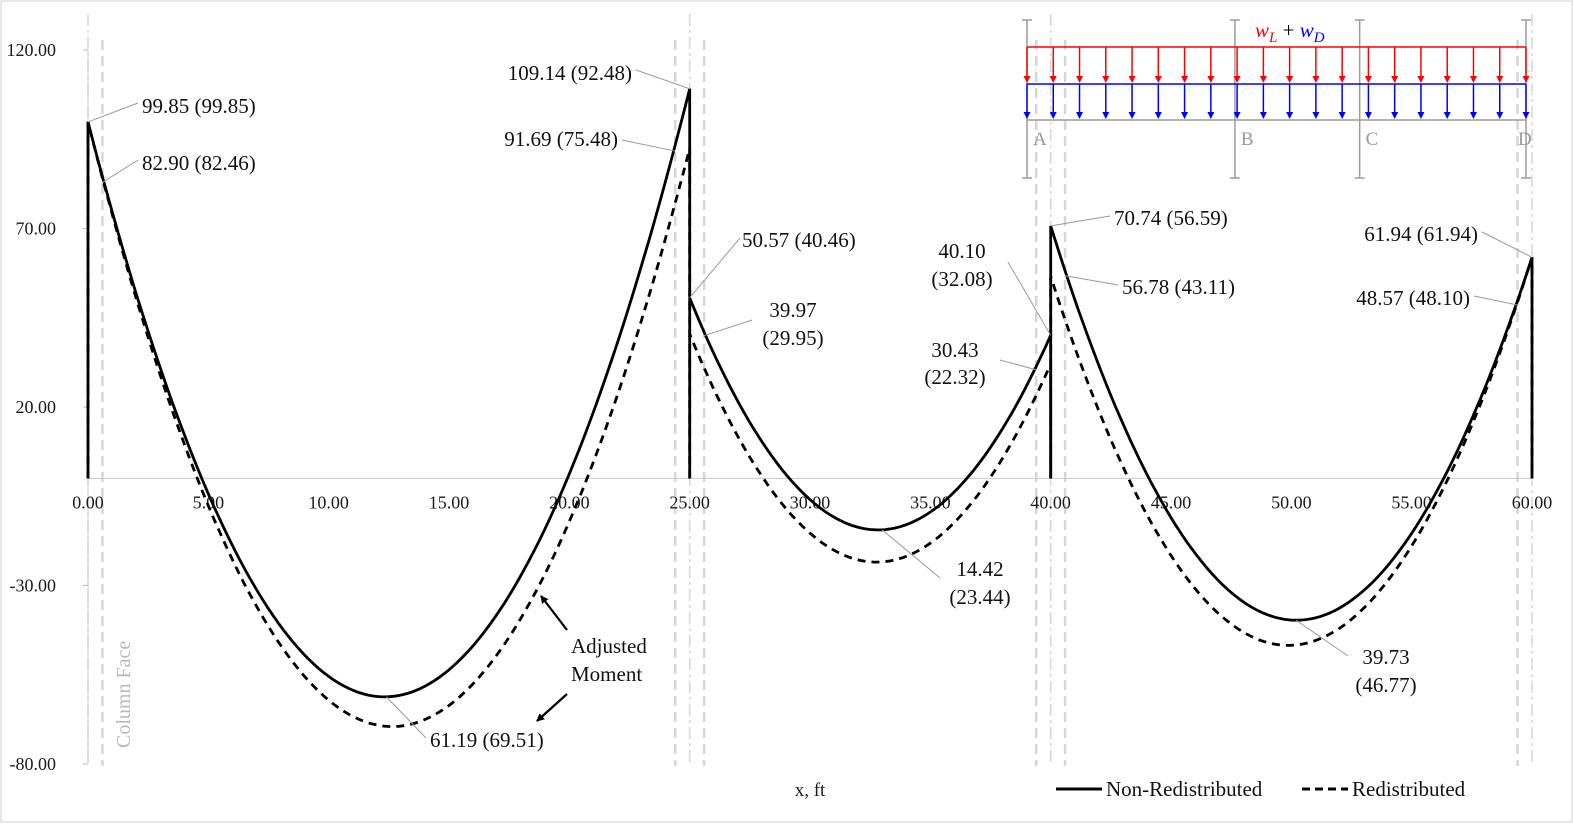 The height and width of the screenshot is (828, 1573). I want to click on moment-annotation: 99.85 (99.85), so click(199, 106).